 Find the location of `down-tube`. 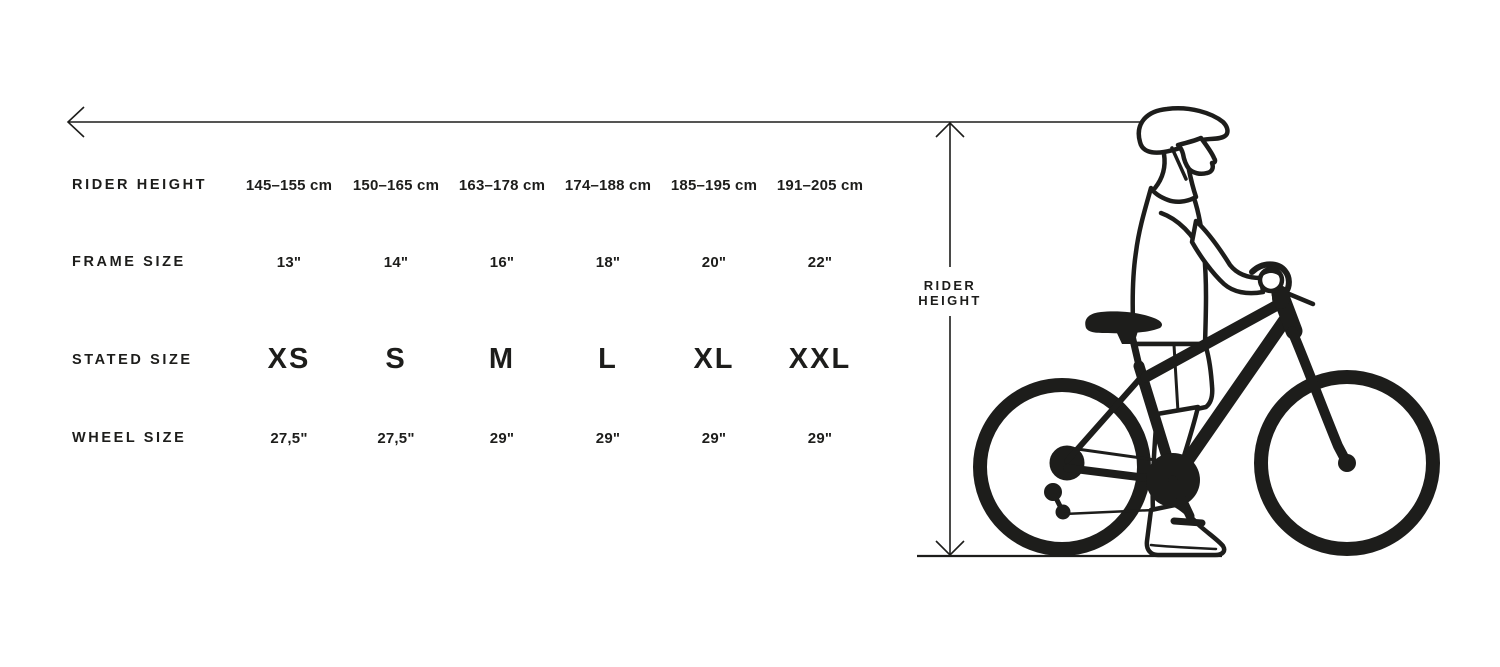

down-tube is located at coordinates (1231, 397).